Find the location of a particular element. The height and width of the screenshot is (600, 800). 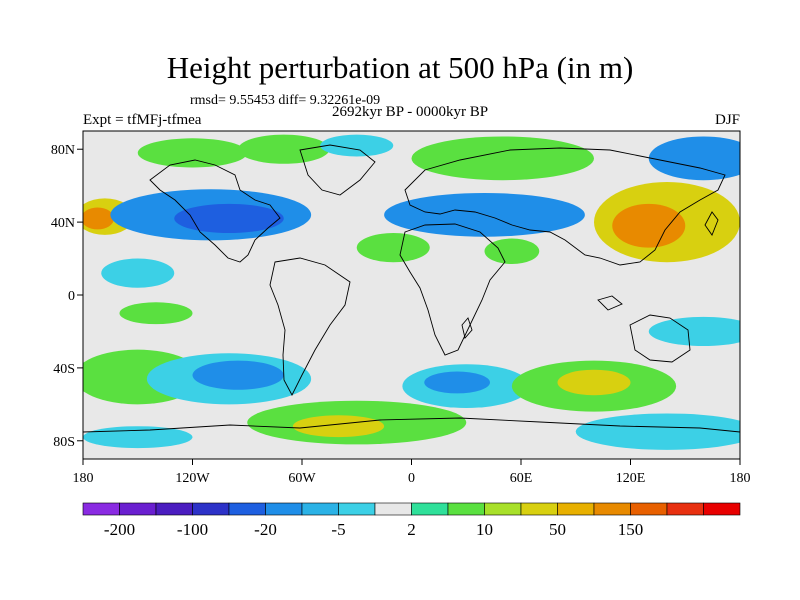

x-tick-label-2: 60W is located at coordinates (302, 478).